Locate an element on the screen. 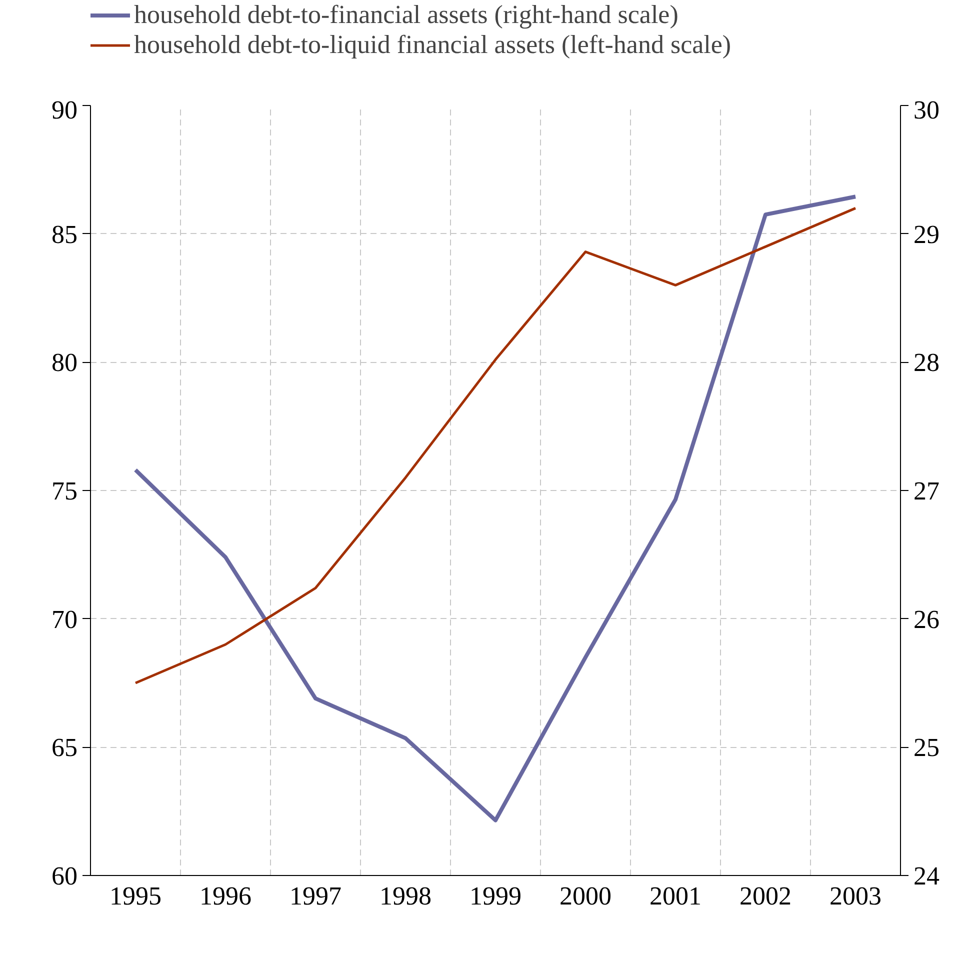 This screenshot has width=980, height=966. y2-tick-label: 28 is located at coordinates (927, 363).